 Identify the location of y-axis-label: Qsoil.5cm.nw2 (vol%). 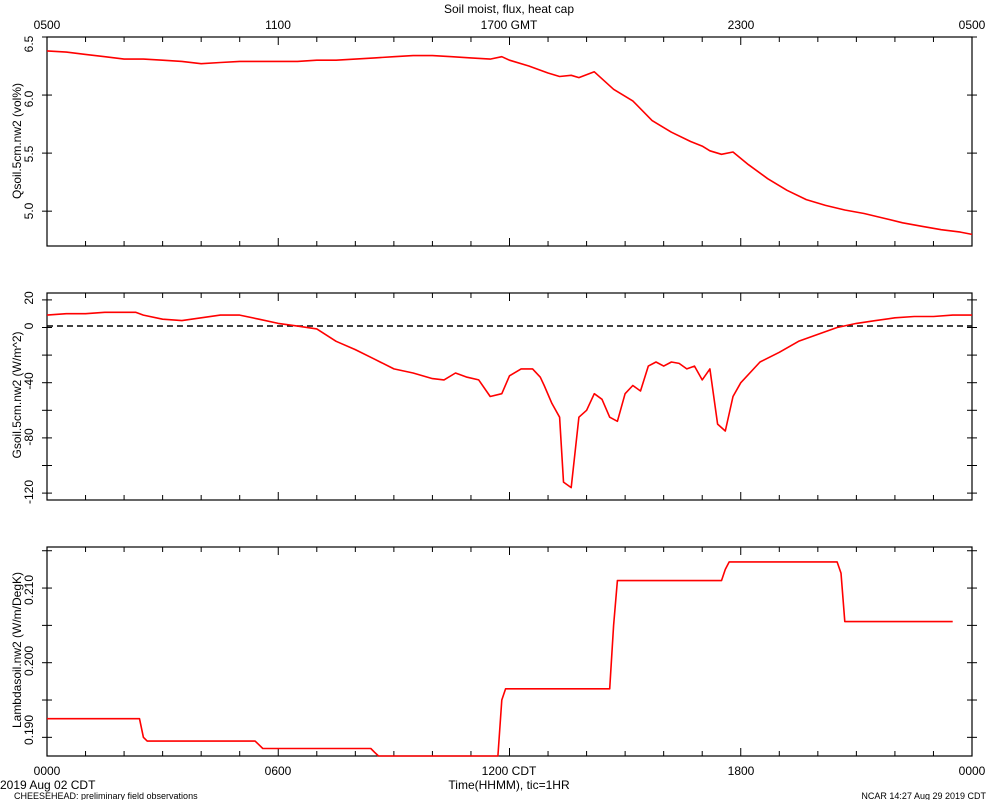
(17, 141).